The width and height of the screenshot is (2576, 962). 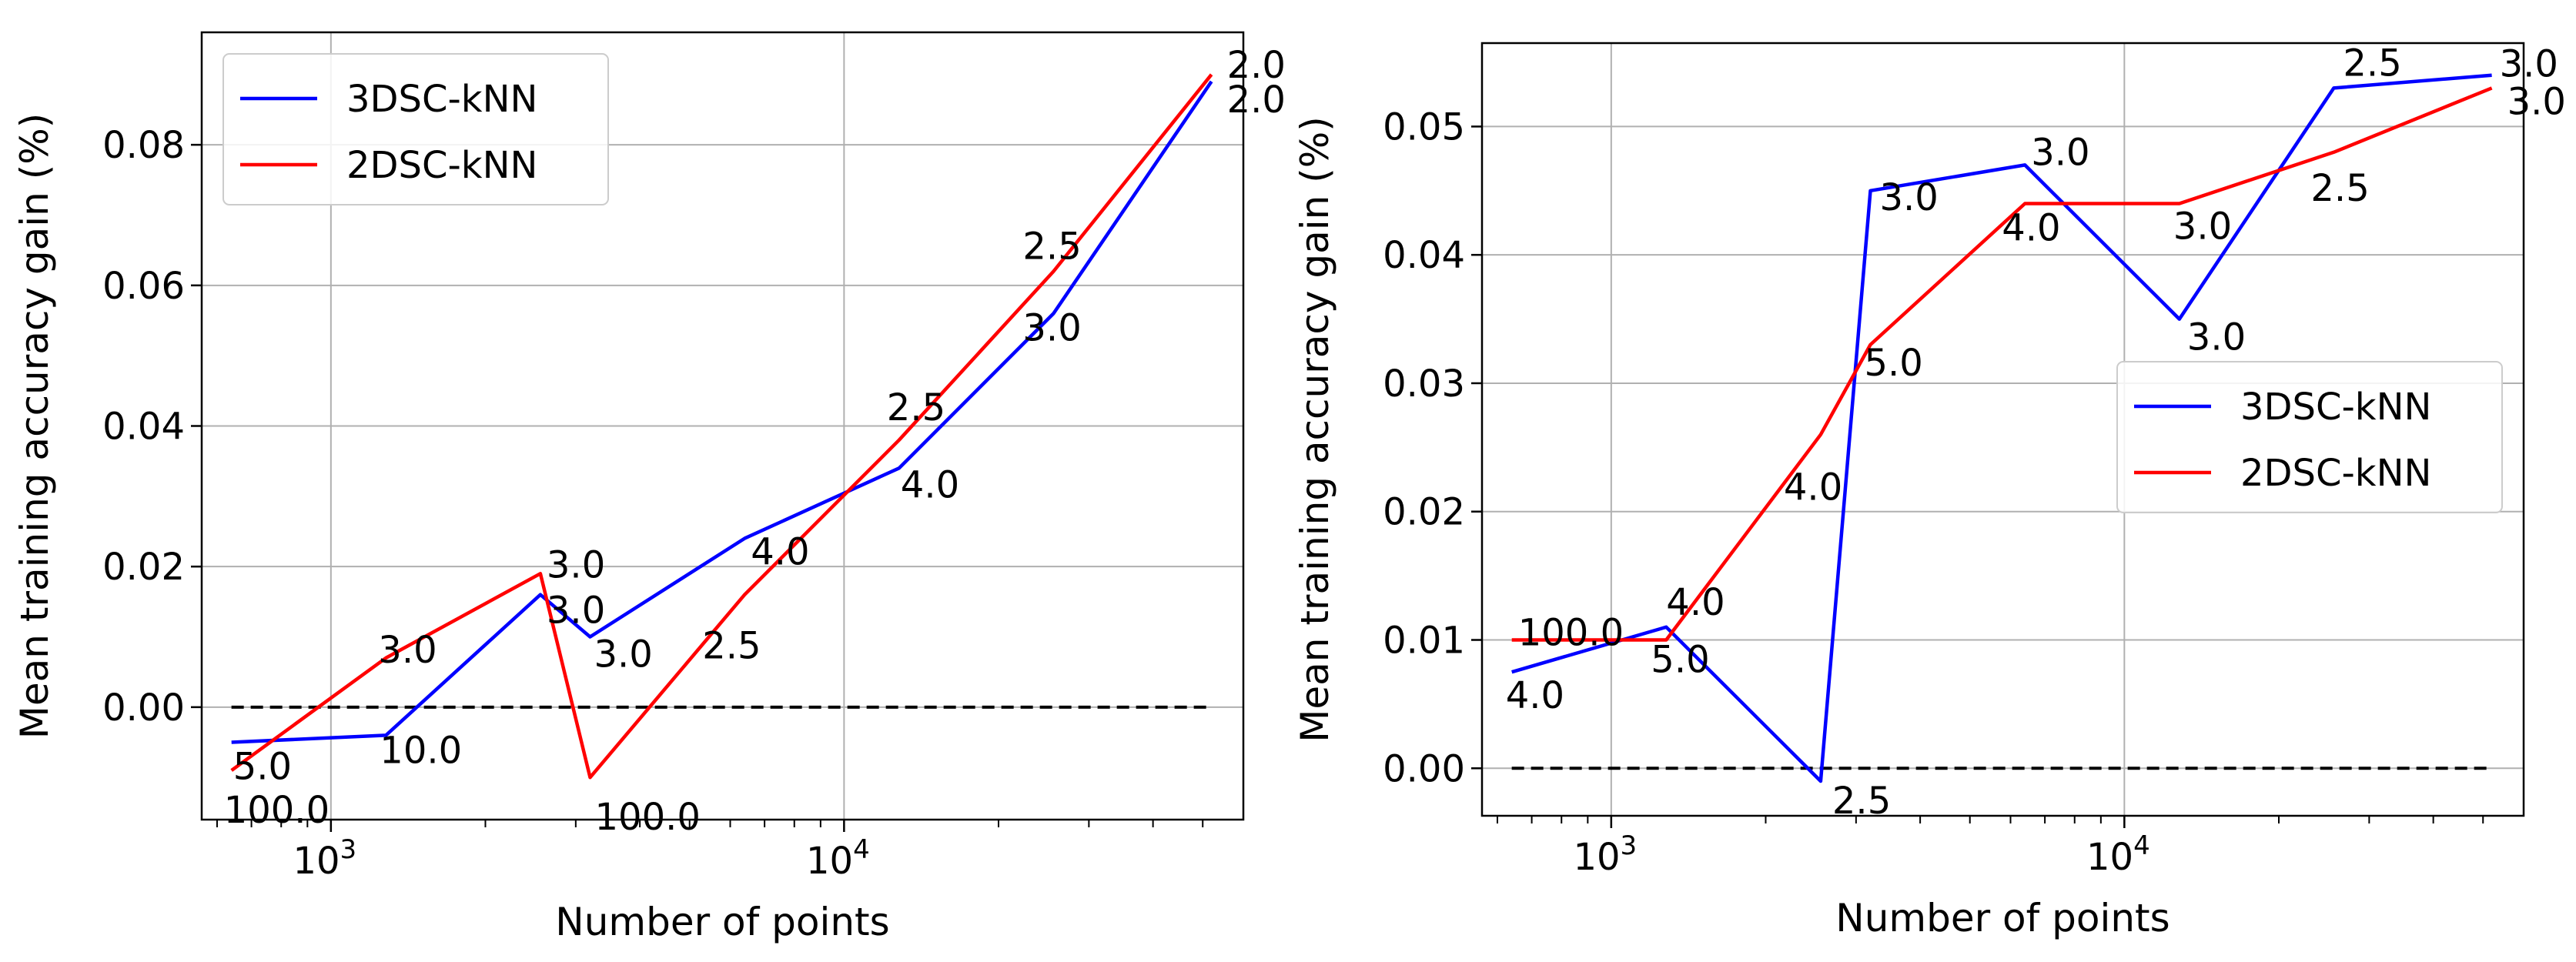 I want to click on y-tick-label: 0.03, so click(x=1424, y=384).